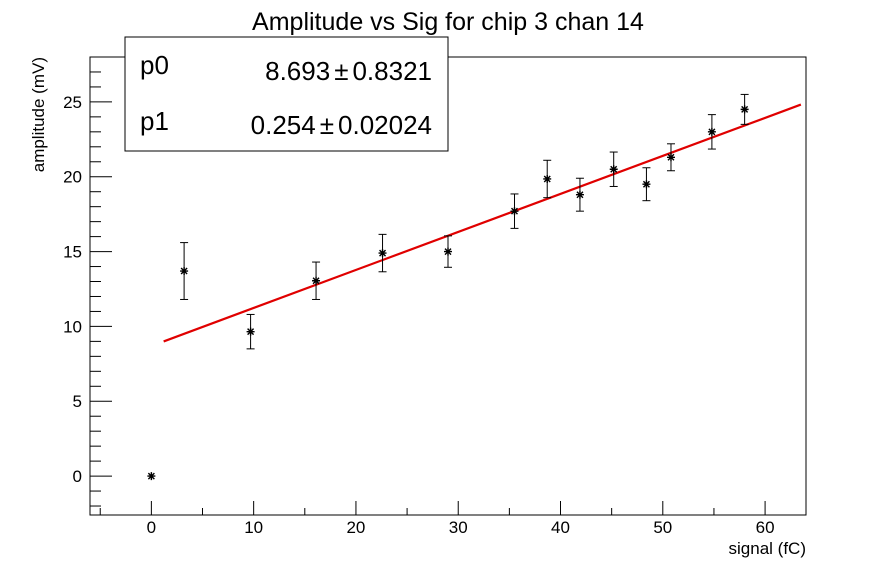 This screenshot has width=896, height=572. What do you see at coordinates (341, 71) in the screenshot?
I see `stats-p0-pm: ±` at bounding box center [341, 71].